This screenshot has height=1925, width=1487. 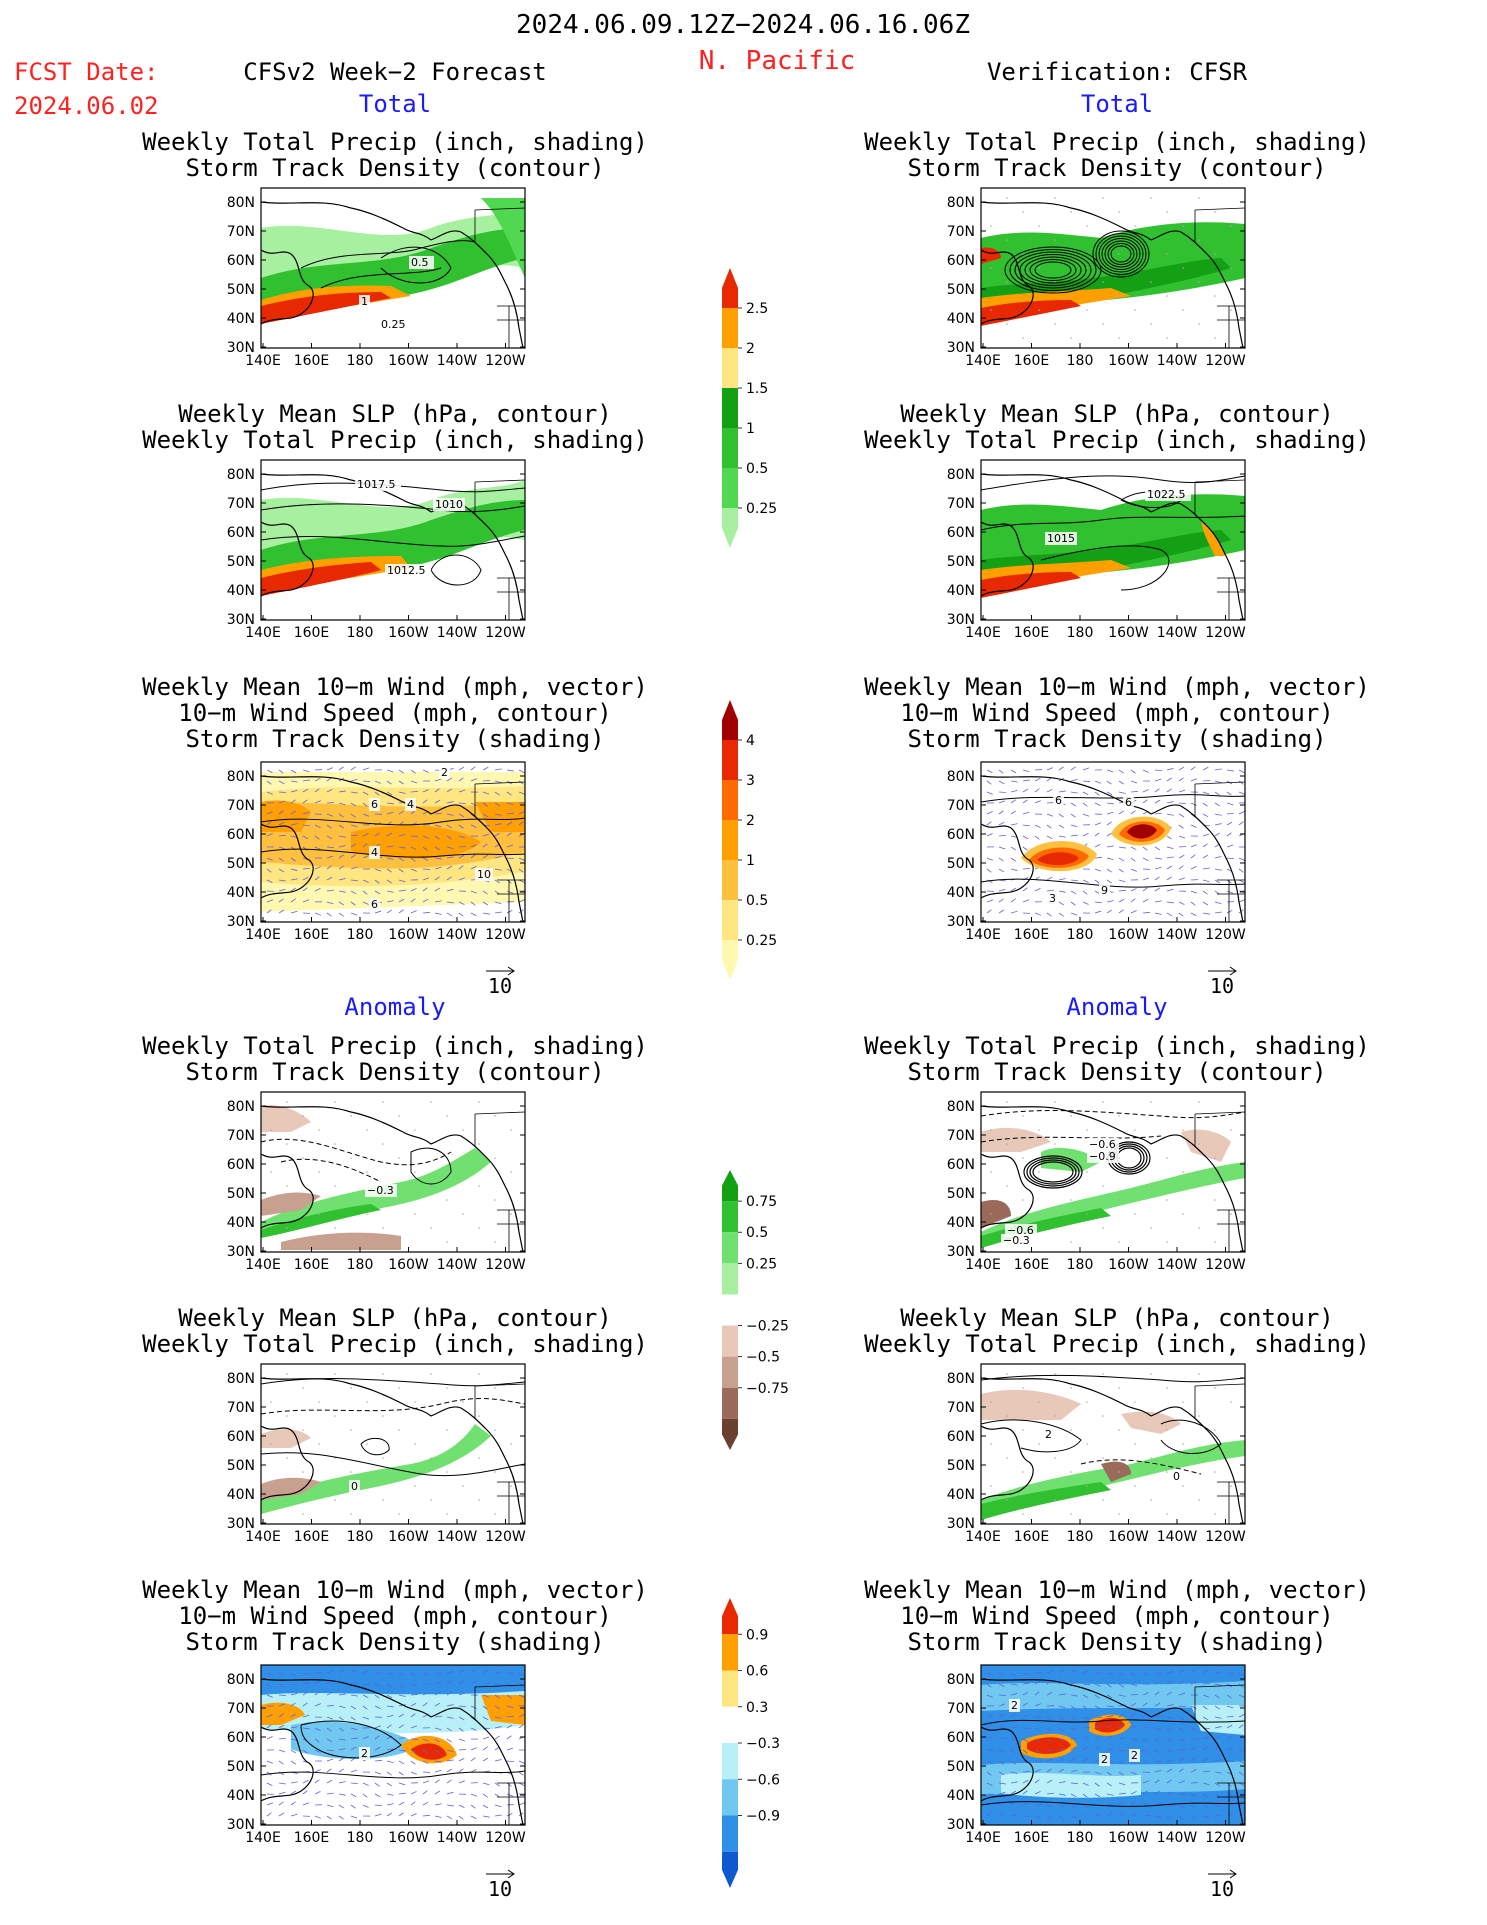 I want to click on contour-label: 1, so click(x=364, y=301).